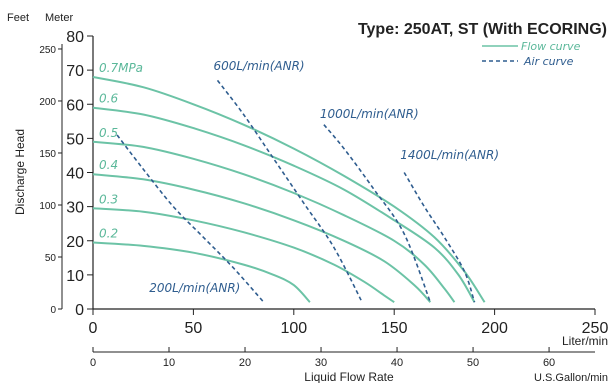 The height and width of the screenshot is (383, 613). I want to click on x-tick-label: 250, so click(595, 328).